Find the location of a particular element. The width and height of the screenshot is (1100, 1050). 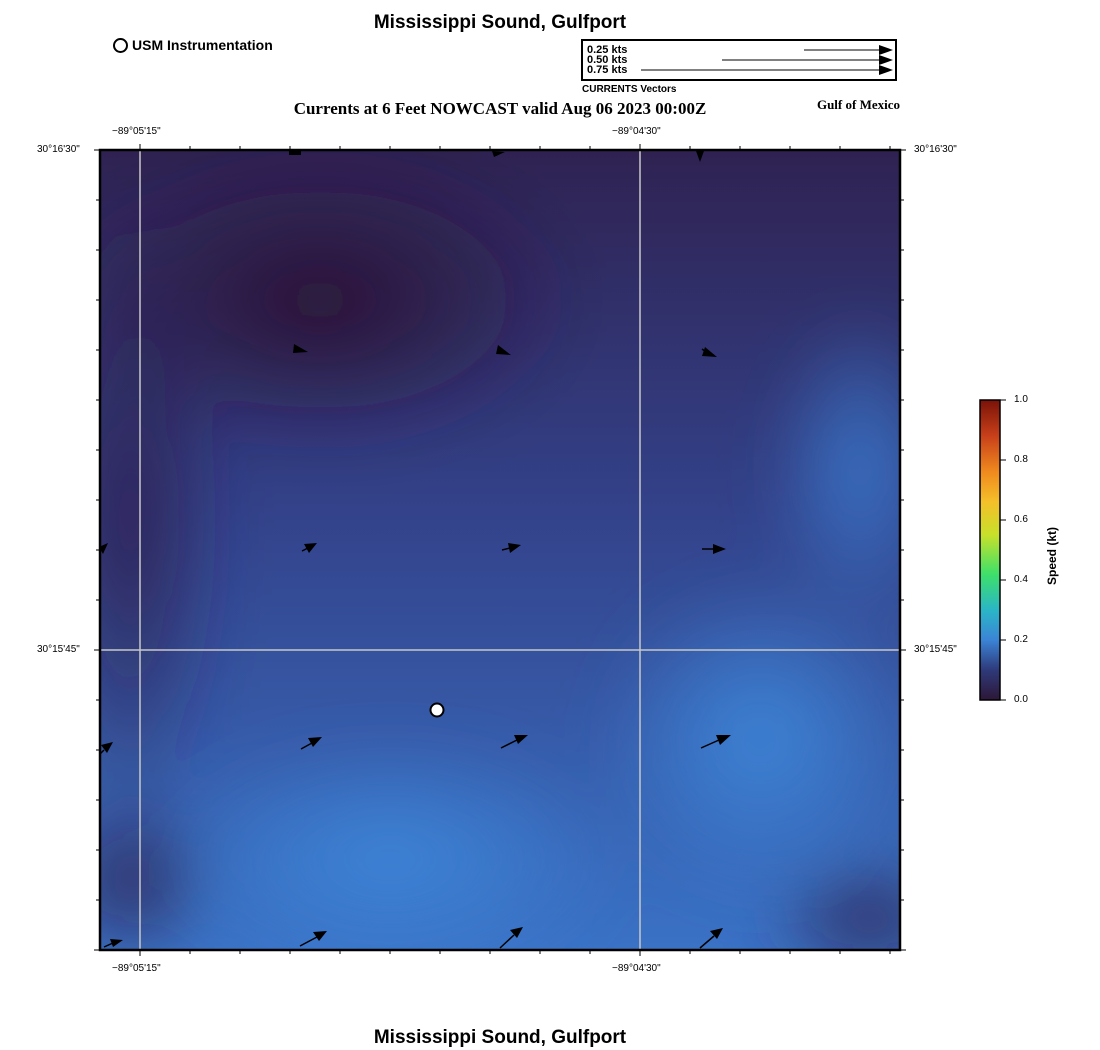

colorbar-tick-label: 0.6 is located at coordinates (1021, 519).